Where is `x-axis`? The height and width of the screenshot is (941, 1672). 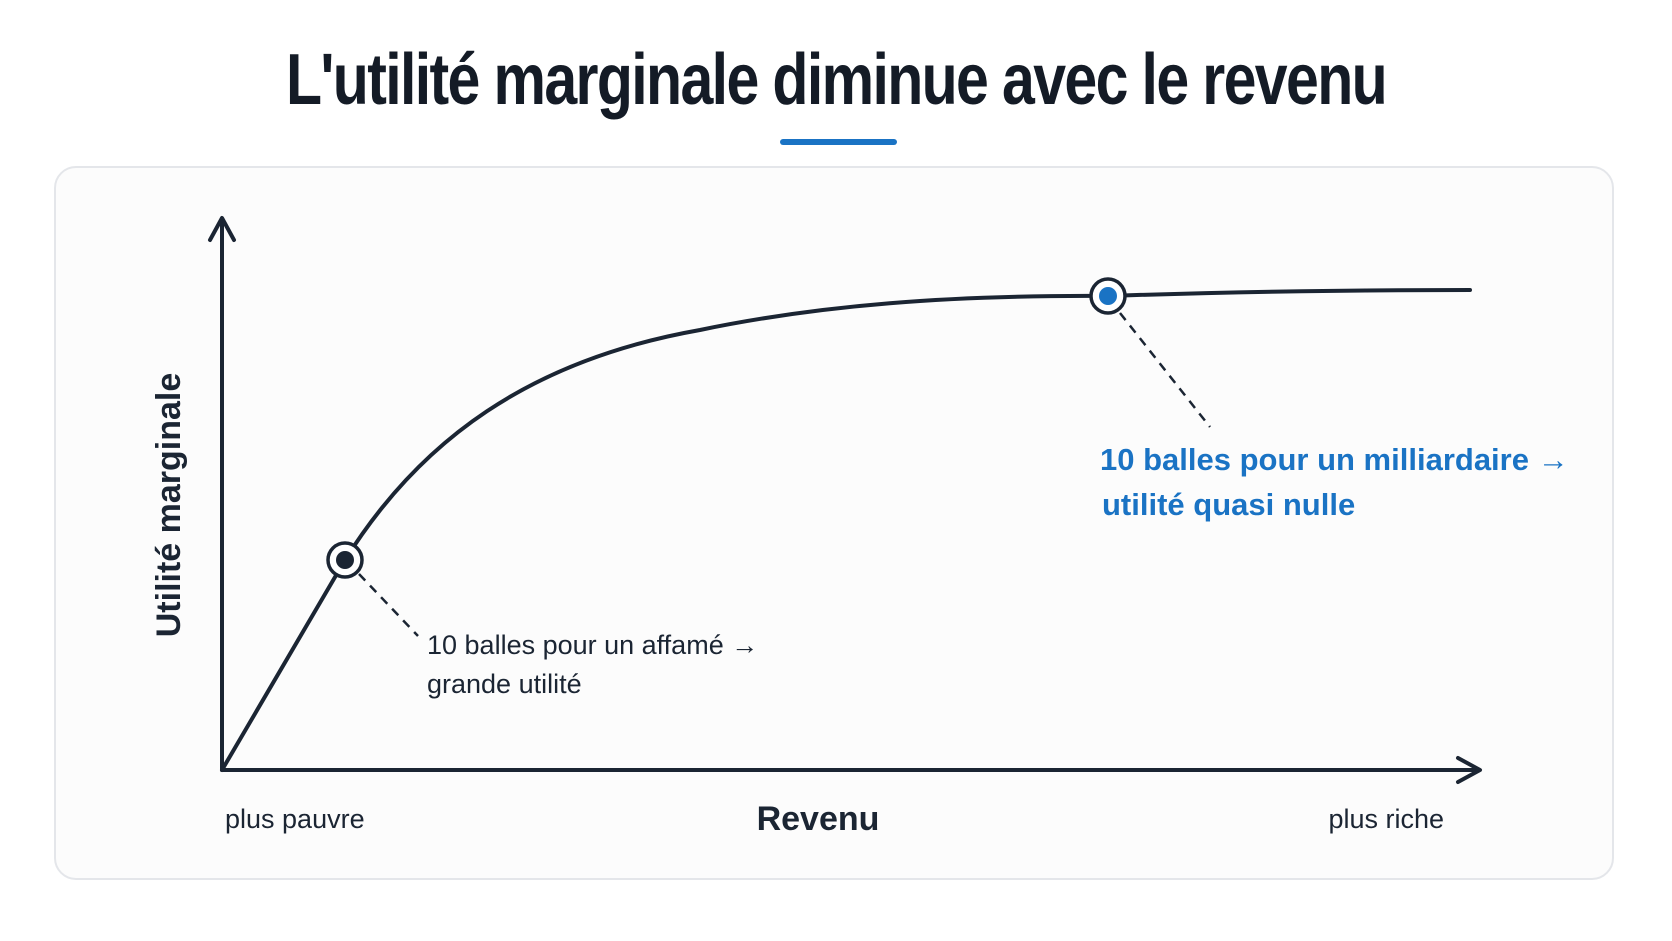
x-axis is located at coordinates (851, 770).